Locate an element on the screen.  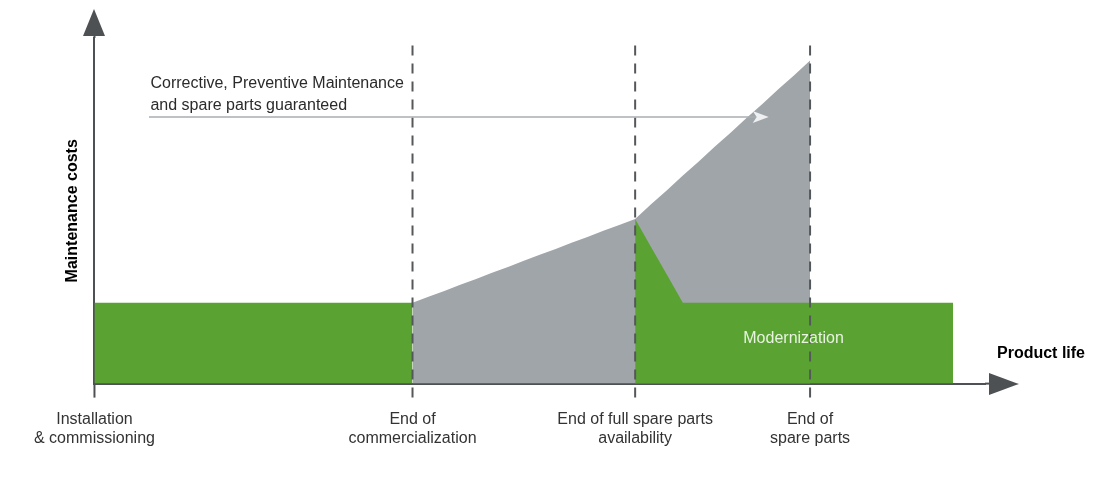
x-tick-label: End of spare parts is located at coordinates (810, 427).